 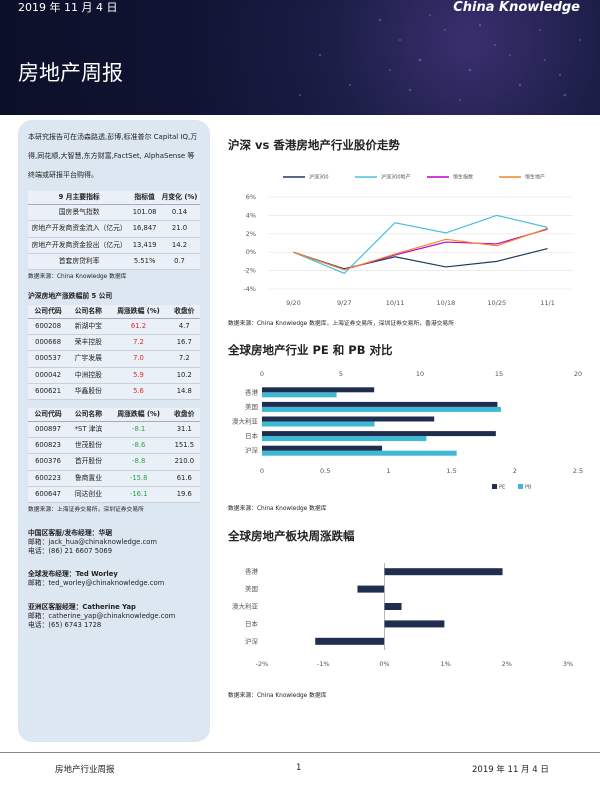 What do you see at coordinates (70, 73) in the screenshot?
I see `page-title: 房地产周报` at bounding box center [70, 73].